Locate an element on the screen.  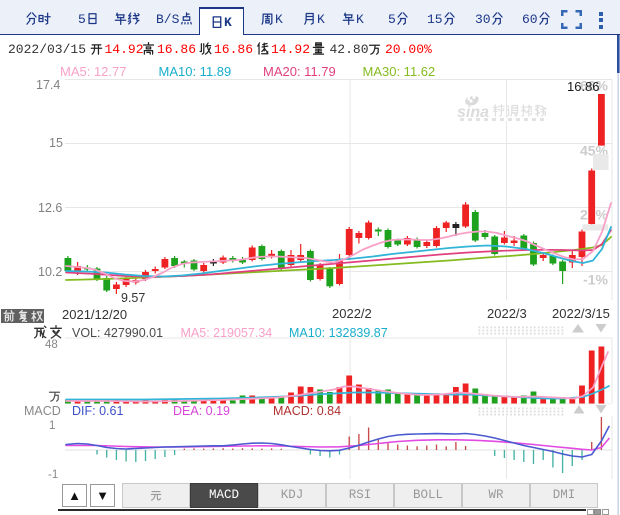
svg-text: sina is located at coordinates (473, 112).